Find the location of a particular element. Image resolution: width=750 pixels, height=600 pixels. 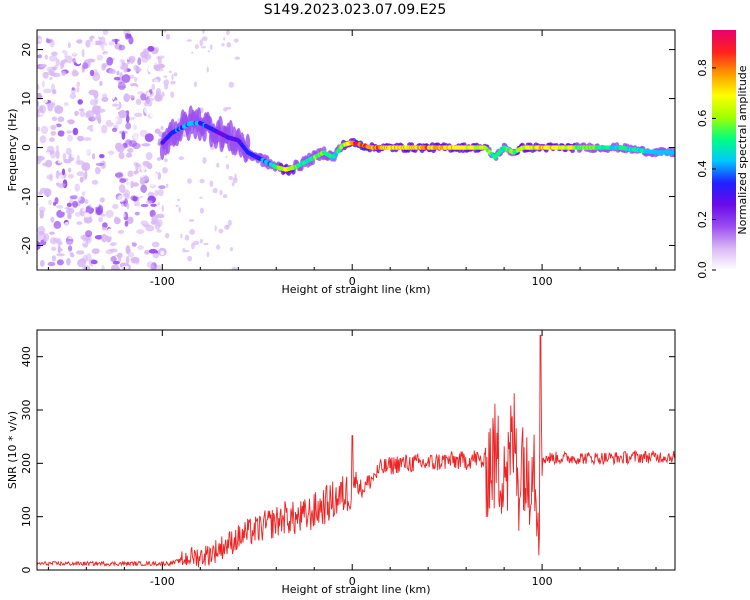

colorbar-scale is located at coordinates (724, 150).